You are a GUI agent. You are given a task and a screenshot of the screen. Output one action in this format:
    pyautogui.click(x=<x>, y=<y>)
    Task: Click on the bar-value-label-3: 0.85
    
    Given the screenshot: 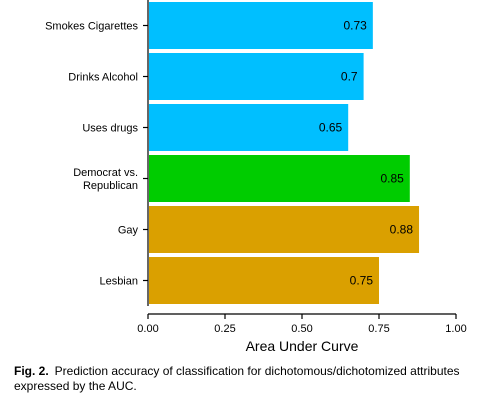 What is the action you would take?
    pyautogui.click(x=392, y=179)
    